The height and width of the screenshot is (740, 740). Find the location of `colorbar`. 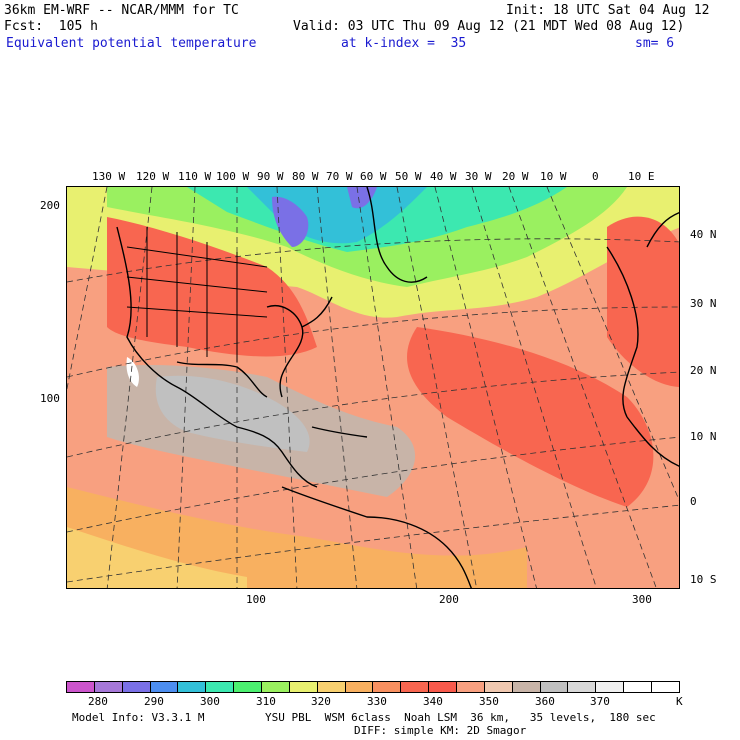

colorbar is located at coordinates (373, 687).